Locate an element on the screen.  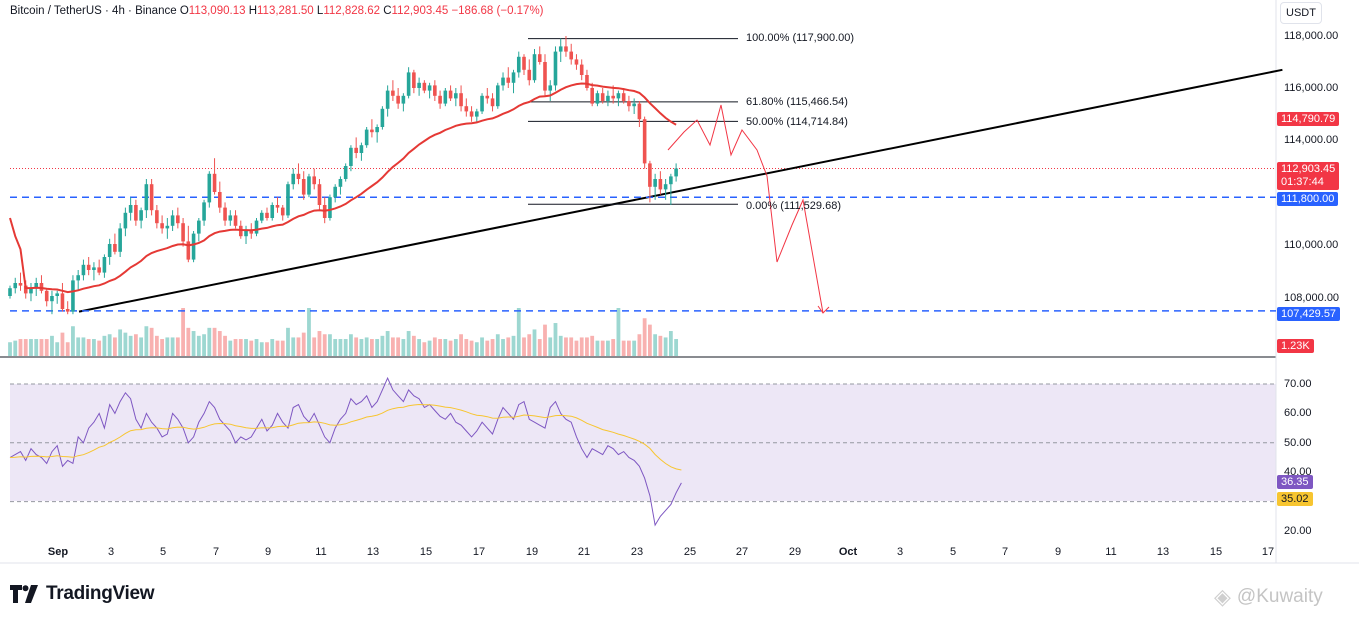
price-tick: 110,000.00 is located at coordinates (1311, 245).